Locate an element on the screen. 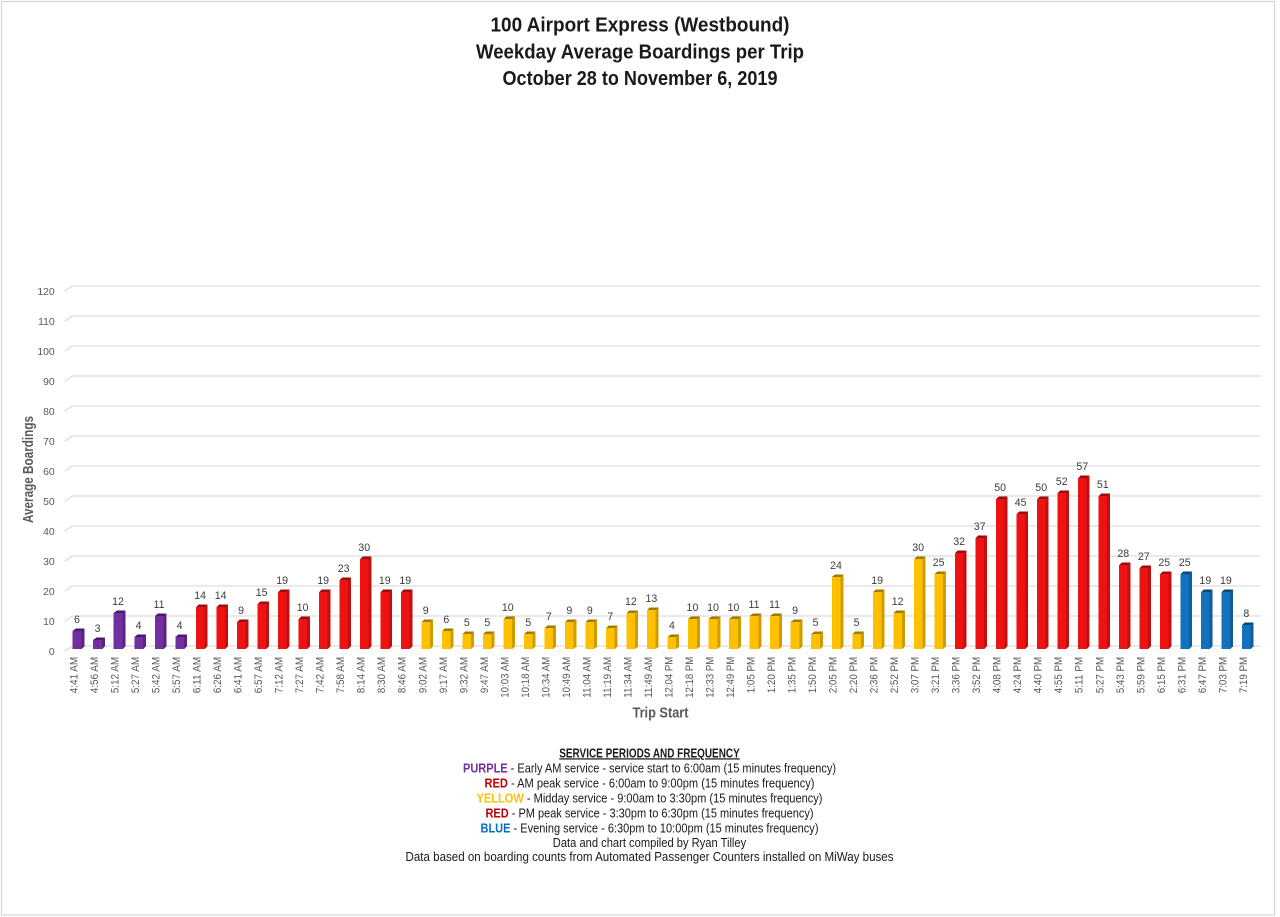  svg-text: 2:52 PM is located at coordinates (895, 675).